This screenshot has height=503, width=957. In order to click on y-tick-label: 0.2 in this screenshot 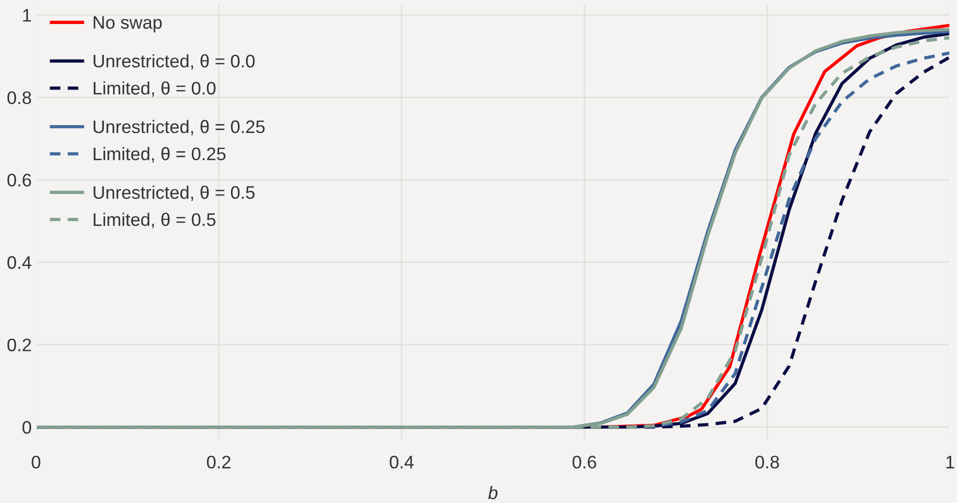, I will do `click(19, 345)`.